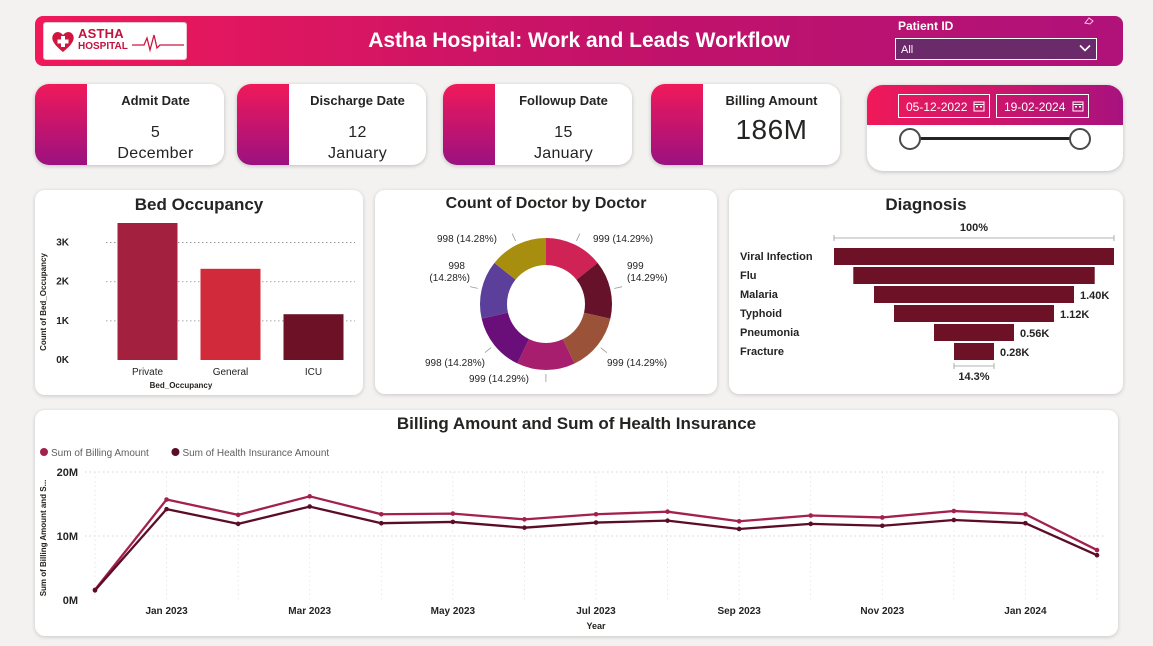 This screenshot has width=1153, height=646. Describe the element at coordinates (974, 228) in the screenshot. I see `funnel-top-label: 100%` at that location.